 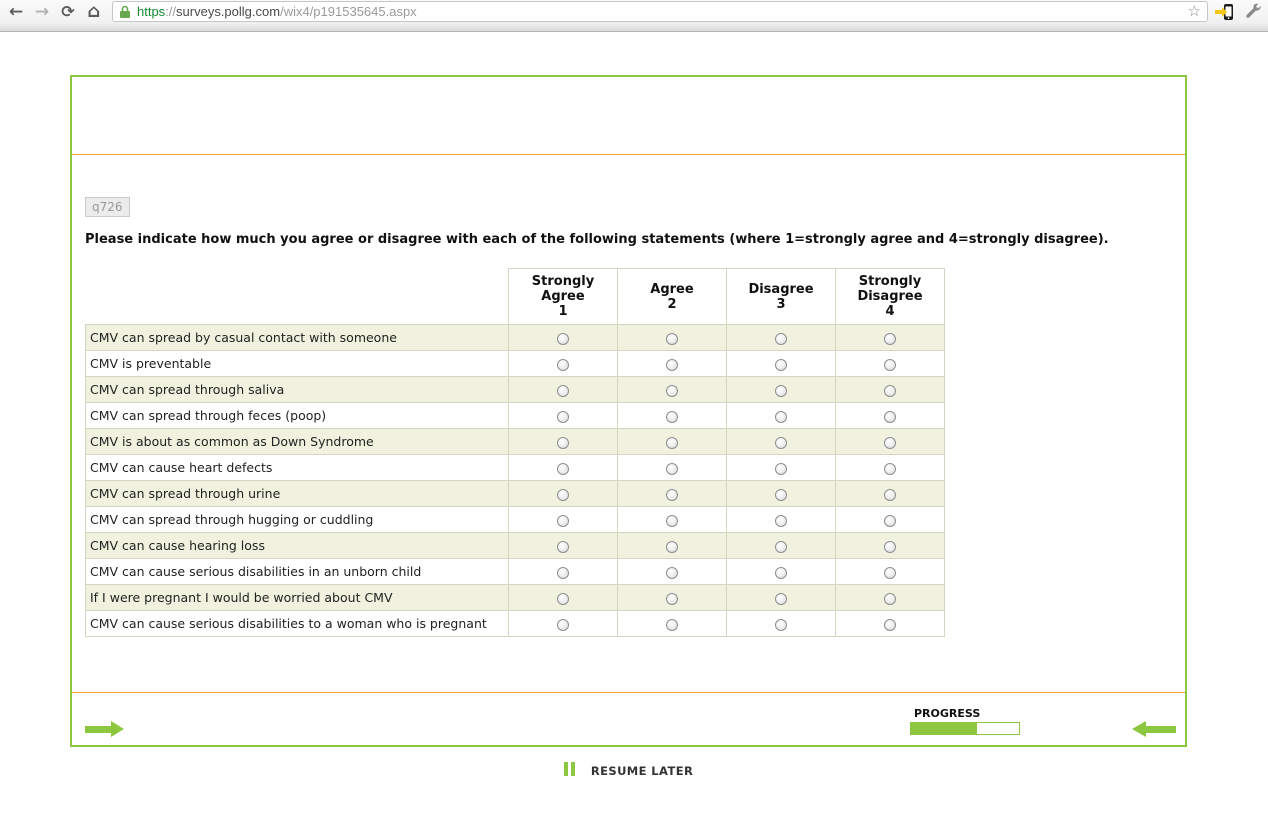 I want to click on column-header: Disagree 3, so click(x=781, y=296).